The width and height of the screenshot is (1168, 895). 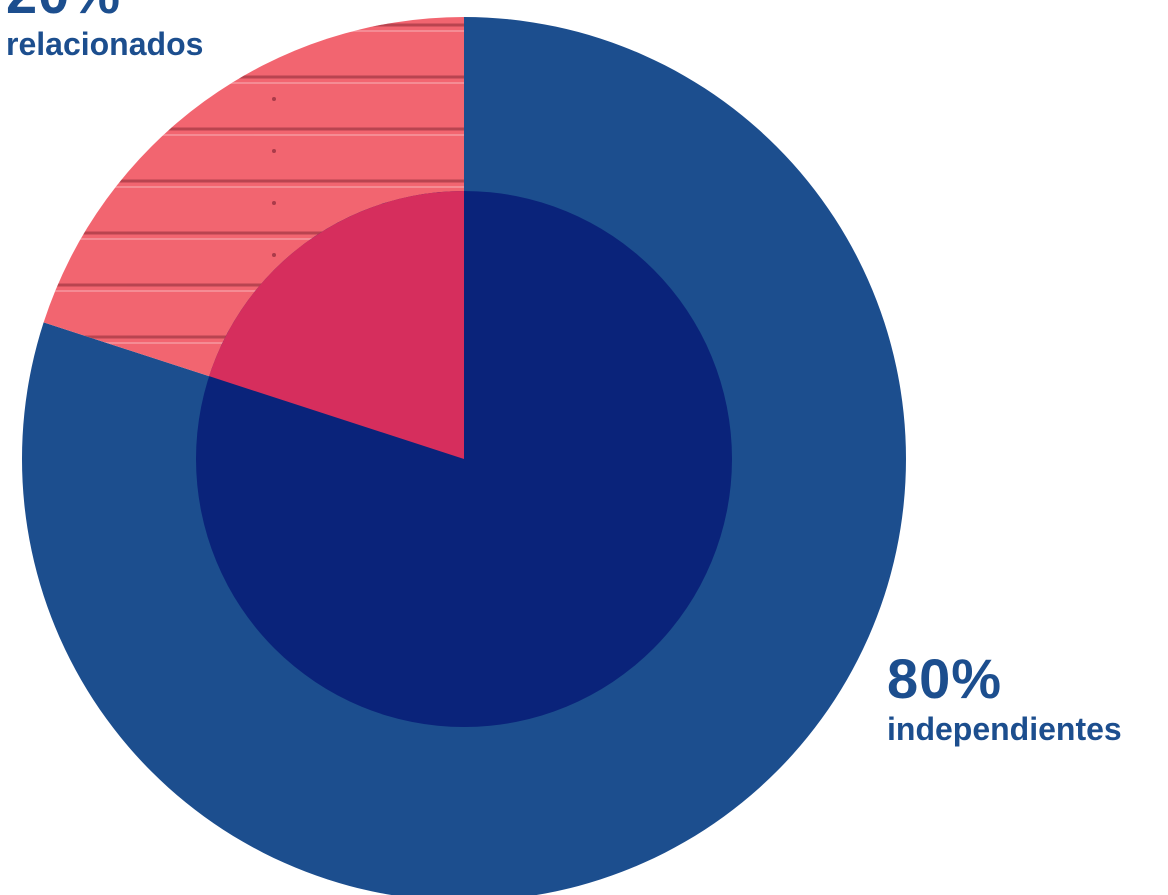 What do you see at coordinates (105, 44) in the screenshot?
I see `label-relacionados-name: relacionados` at bounding box center [105, 44].